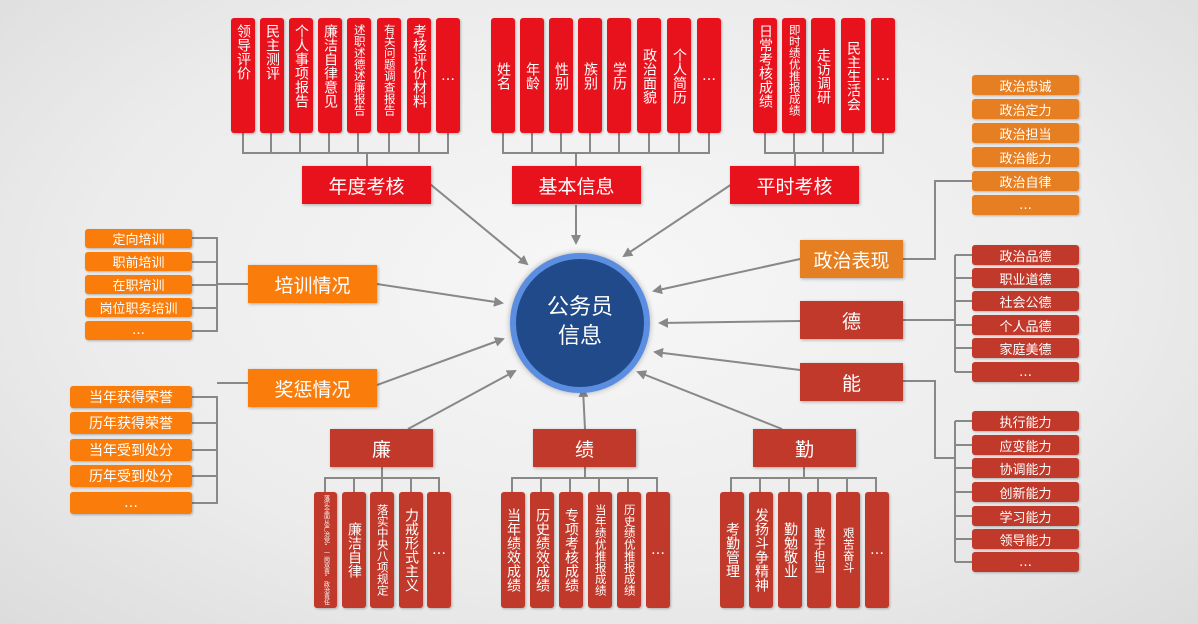 Image resolution: width=1198 pixels, height=624 pixels. Describe the element at coordinates (853, 75) in the screenshot. I see `routine-item: 民主生活会` at that location.